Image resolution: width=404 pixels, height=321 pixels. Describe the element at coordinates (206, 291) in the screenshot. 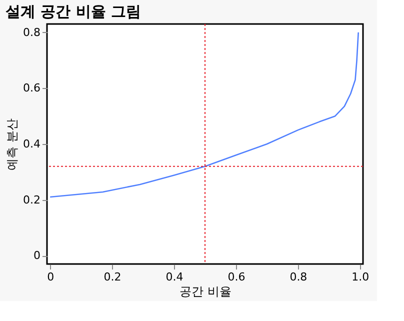

I see `x-axis-title: 공간 비율` at that location.